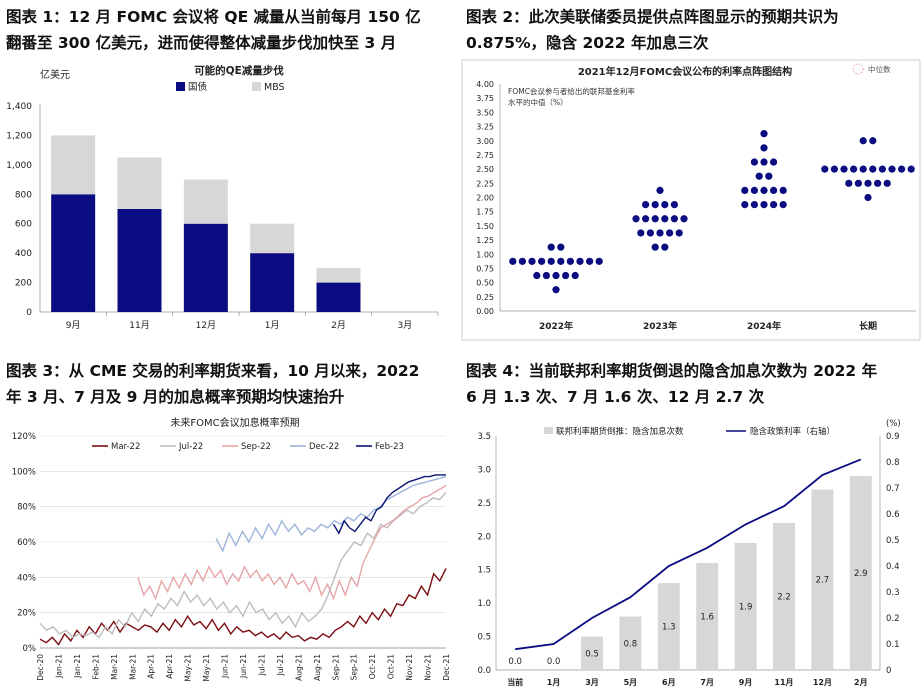 This screenshot has width=922, height=700. I want to click on y-tick-label: 0%, so click(30, 649).